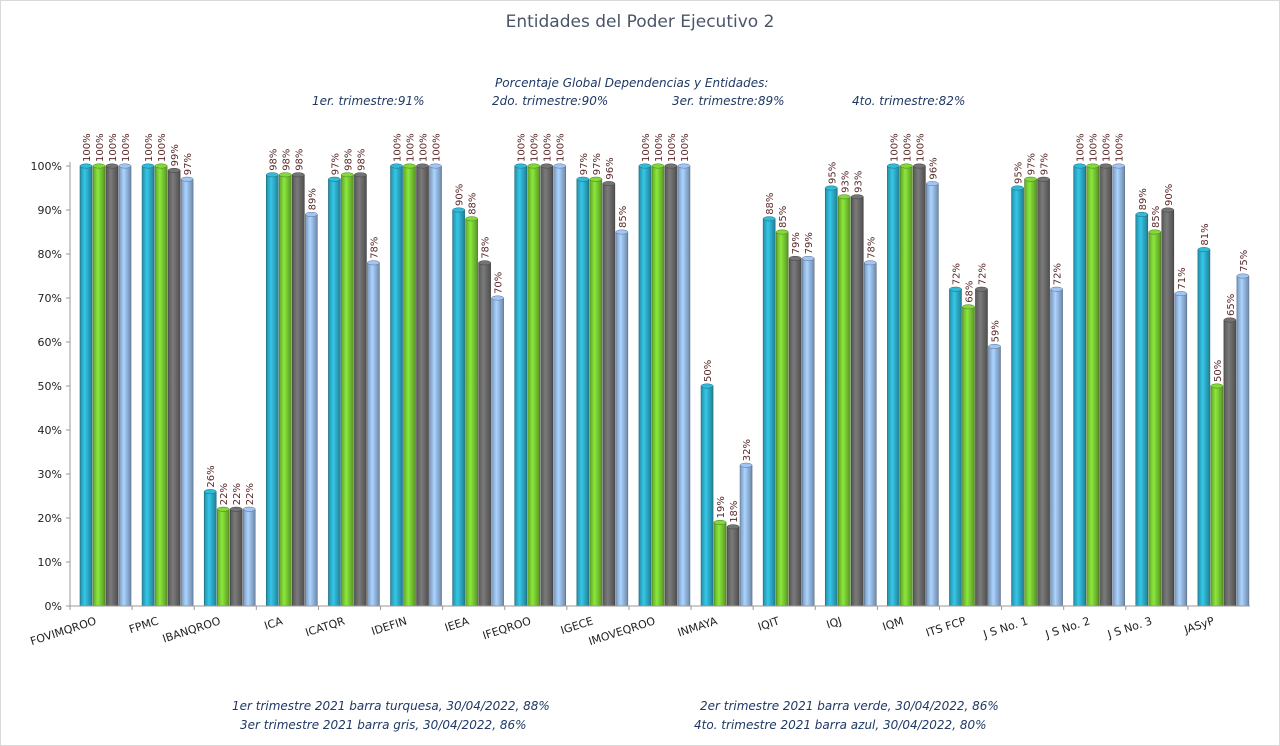 Image resolution: width=1280 pixels, height=746 pixels. Describe the element at coordinates (1156, 217) in the screenshot. I see `data-label: 85%` at that location.